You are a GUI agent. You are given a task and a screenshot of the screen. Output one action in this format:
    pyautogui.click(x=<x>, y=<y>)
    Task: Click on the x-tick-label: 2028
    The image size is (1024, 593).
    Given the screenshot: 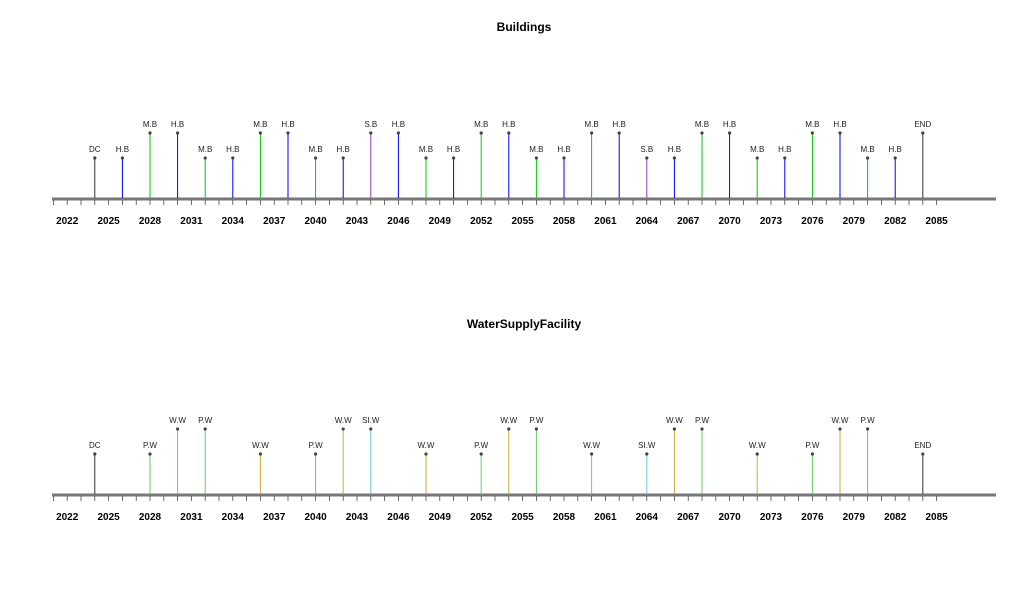 What is the action you would take?
    pyautogui.click(x=150, y=221)
    